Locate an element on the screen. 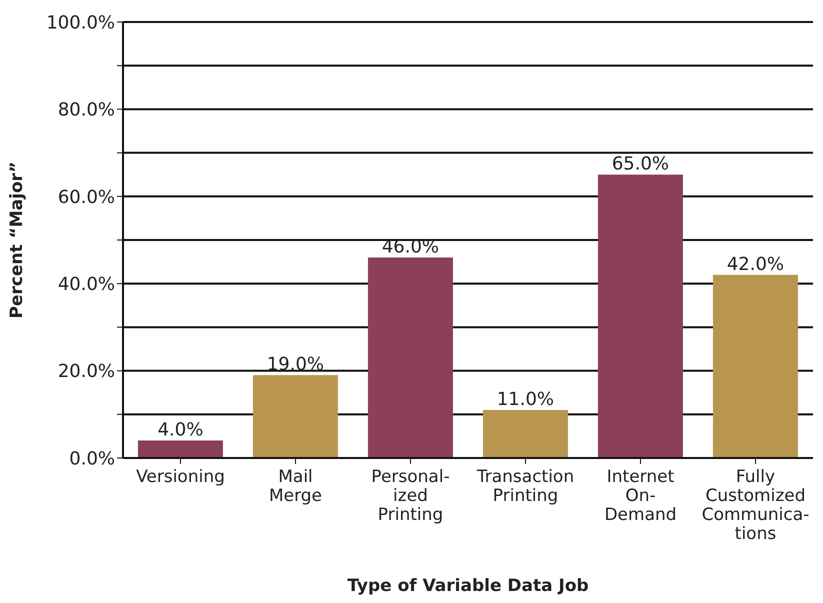 This screenshot has width=823, height=603. data-label: 42.0% is located at coordinates (755, 264).